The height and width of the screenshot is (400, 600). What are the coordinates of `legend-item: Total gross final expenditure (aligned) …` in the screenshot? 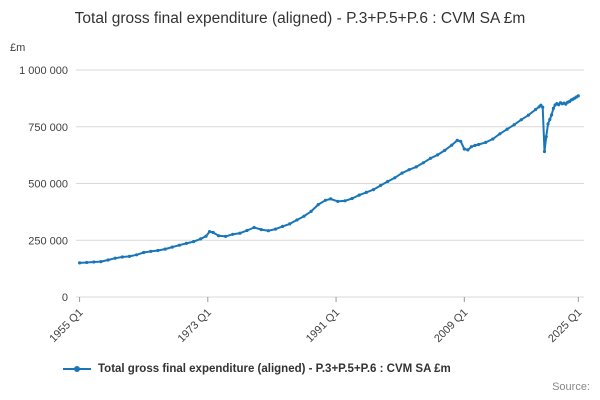 It's located at (256, 369).